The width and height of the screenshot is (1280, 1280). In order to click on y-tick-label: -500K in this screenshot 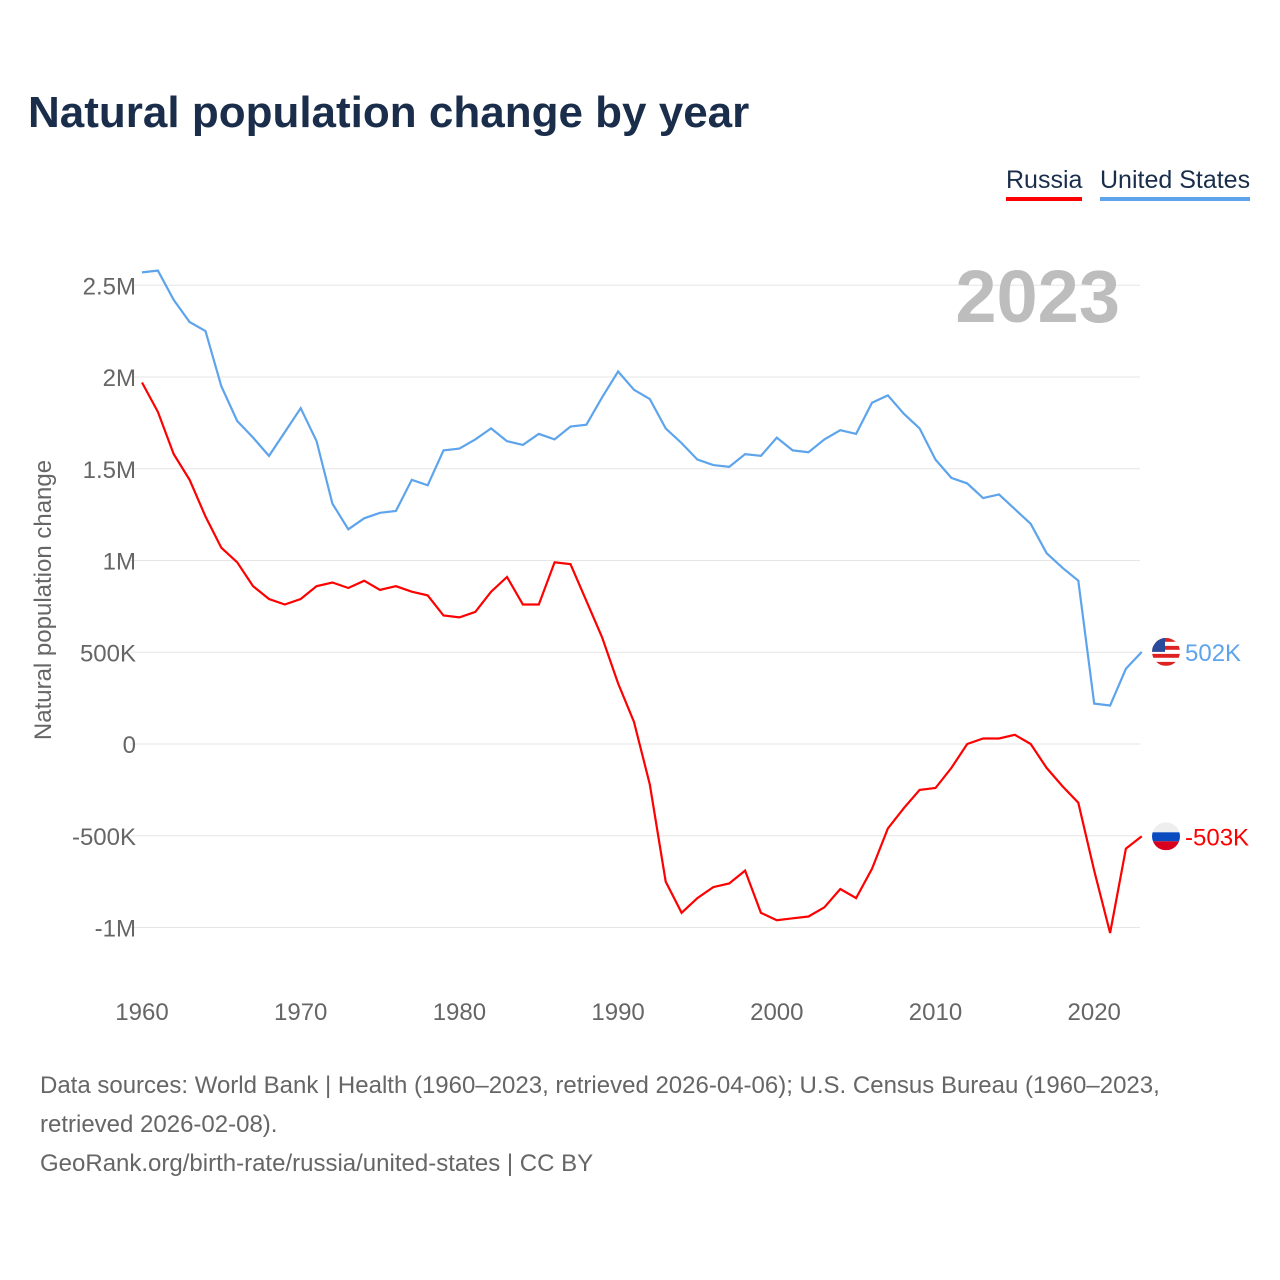, I will do `click(104, 837)`.